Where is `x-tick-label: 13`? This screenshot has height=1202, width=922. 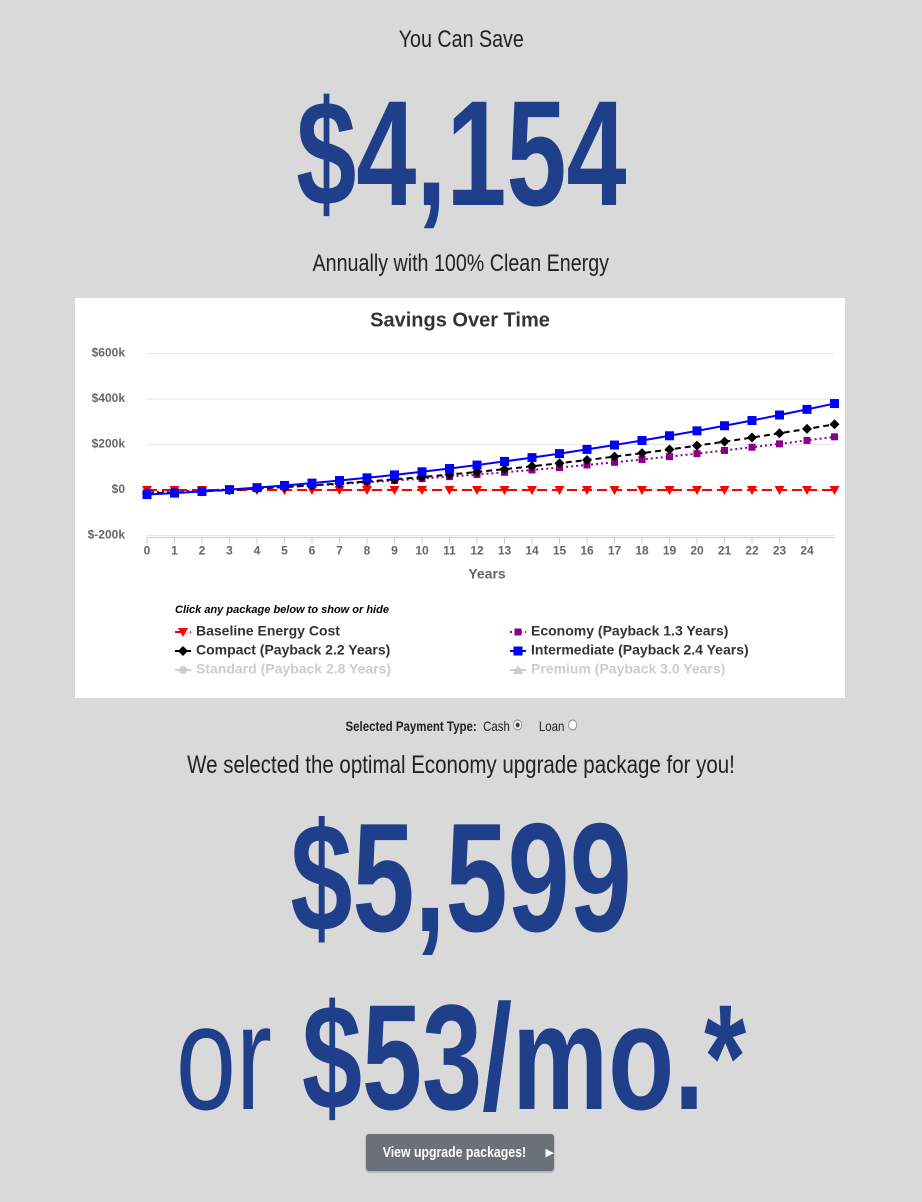 x-tick-label: 13 is located at coordinates (505, 551).